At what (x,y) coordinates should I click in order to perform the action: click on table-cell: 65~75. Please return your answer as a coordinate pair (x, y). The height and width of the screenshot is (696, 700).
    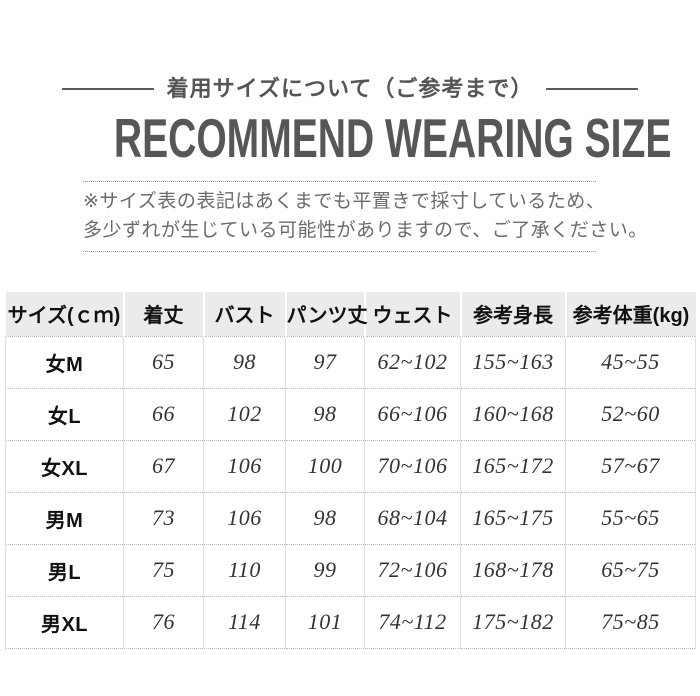
    Looking at the image, I should click on (630, 569).